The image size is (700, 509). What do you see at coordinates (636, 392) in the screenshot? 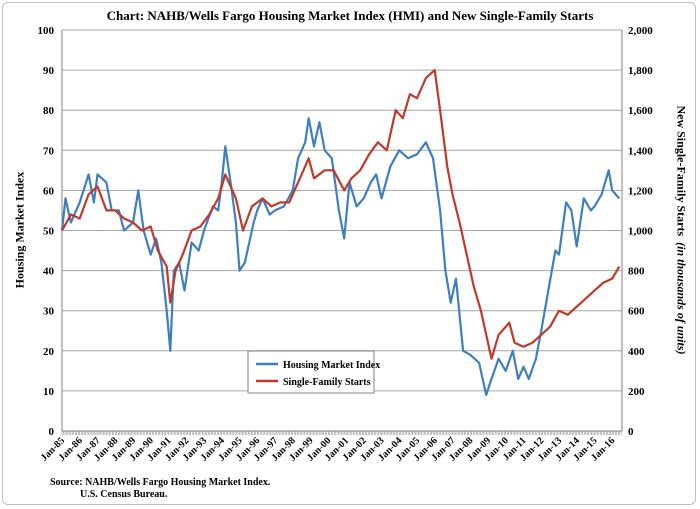
I see `y2-tick-label: 200` at bounding box center [636, 392].